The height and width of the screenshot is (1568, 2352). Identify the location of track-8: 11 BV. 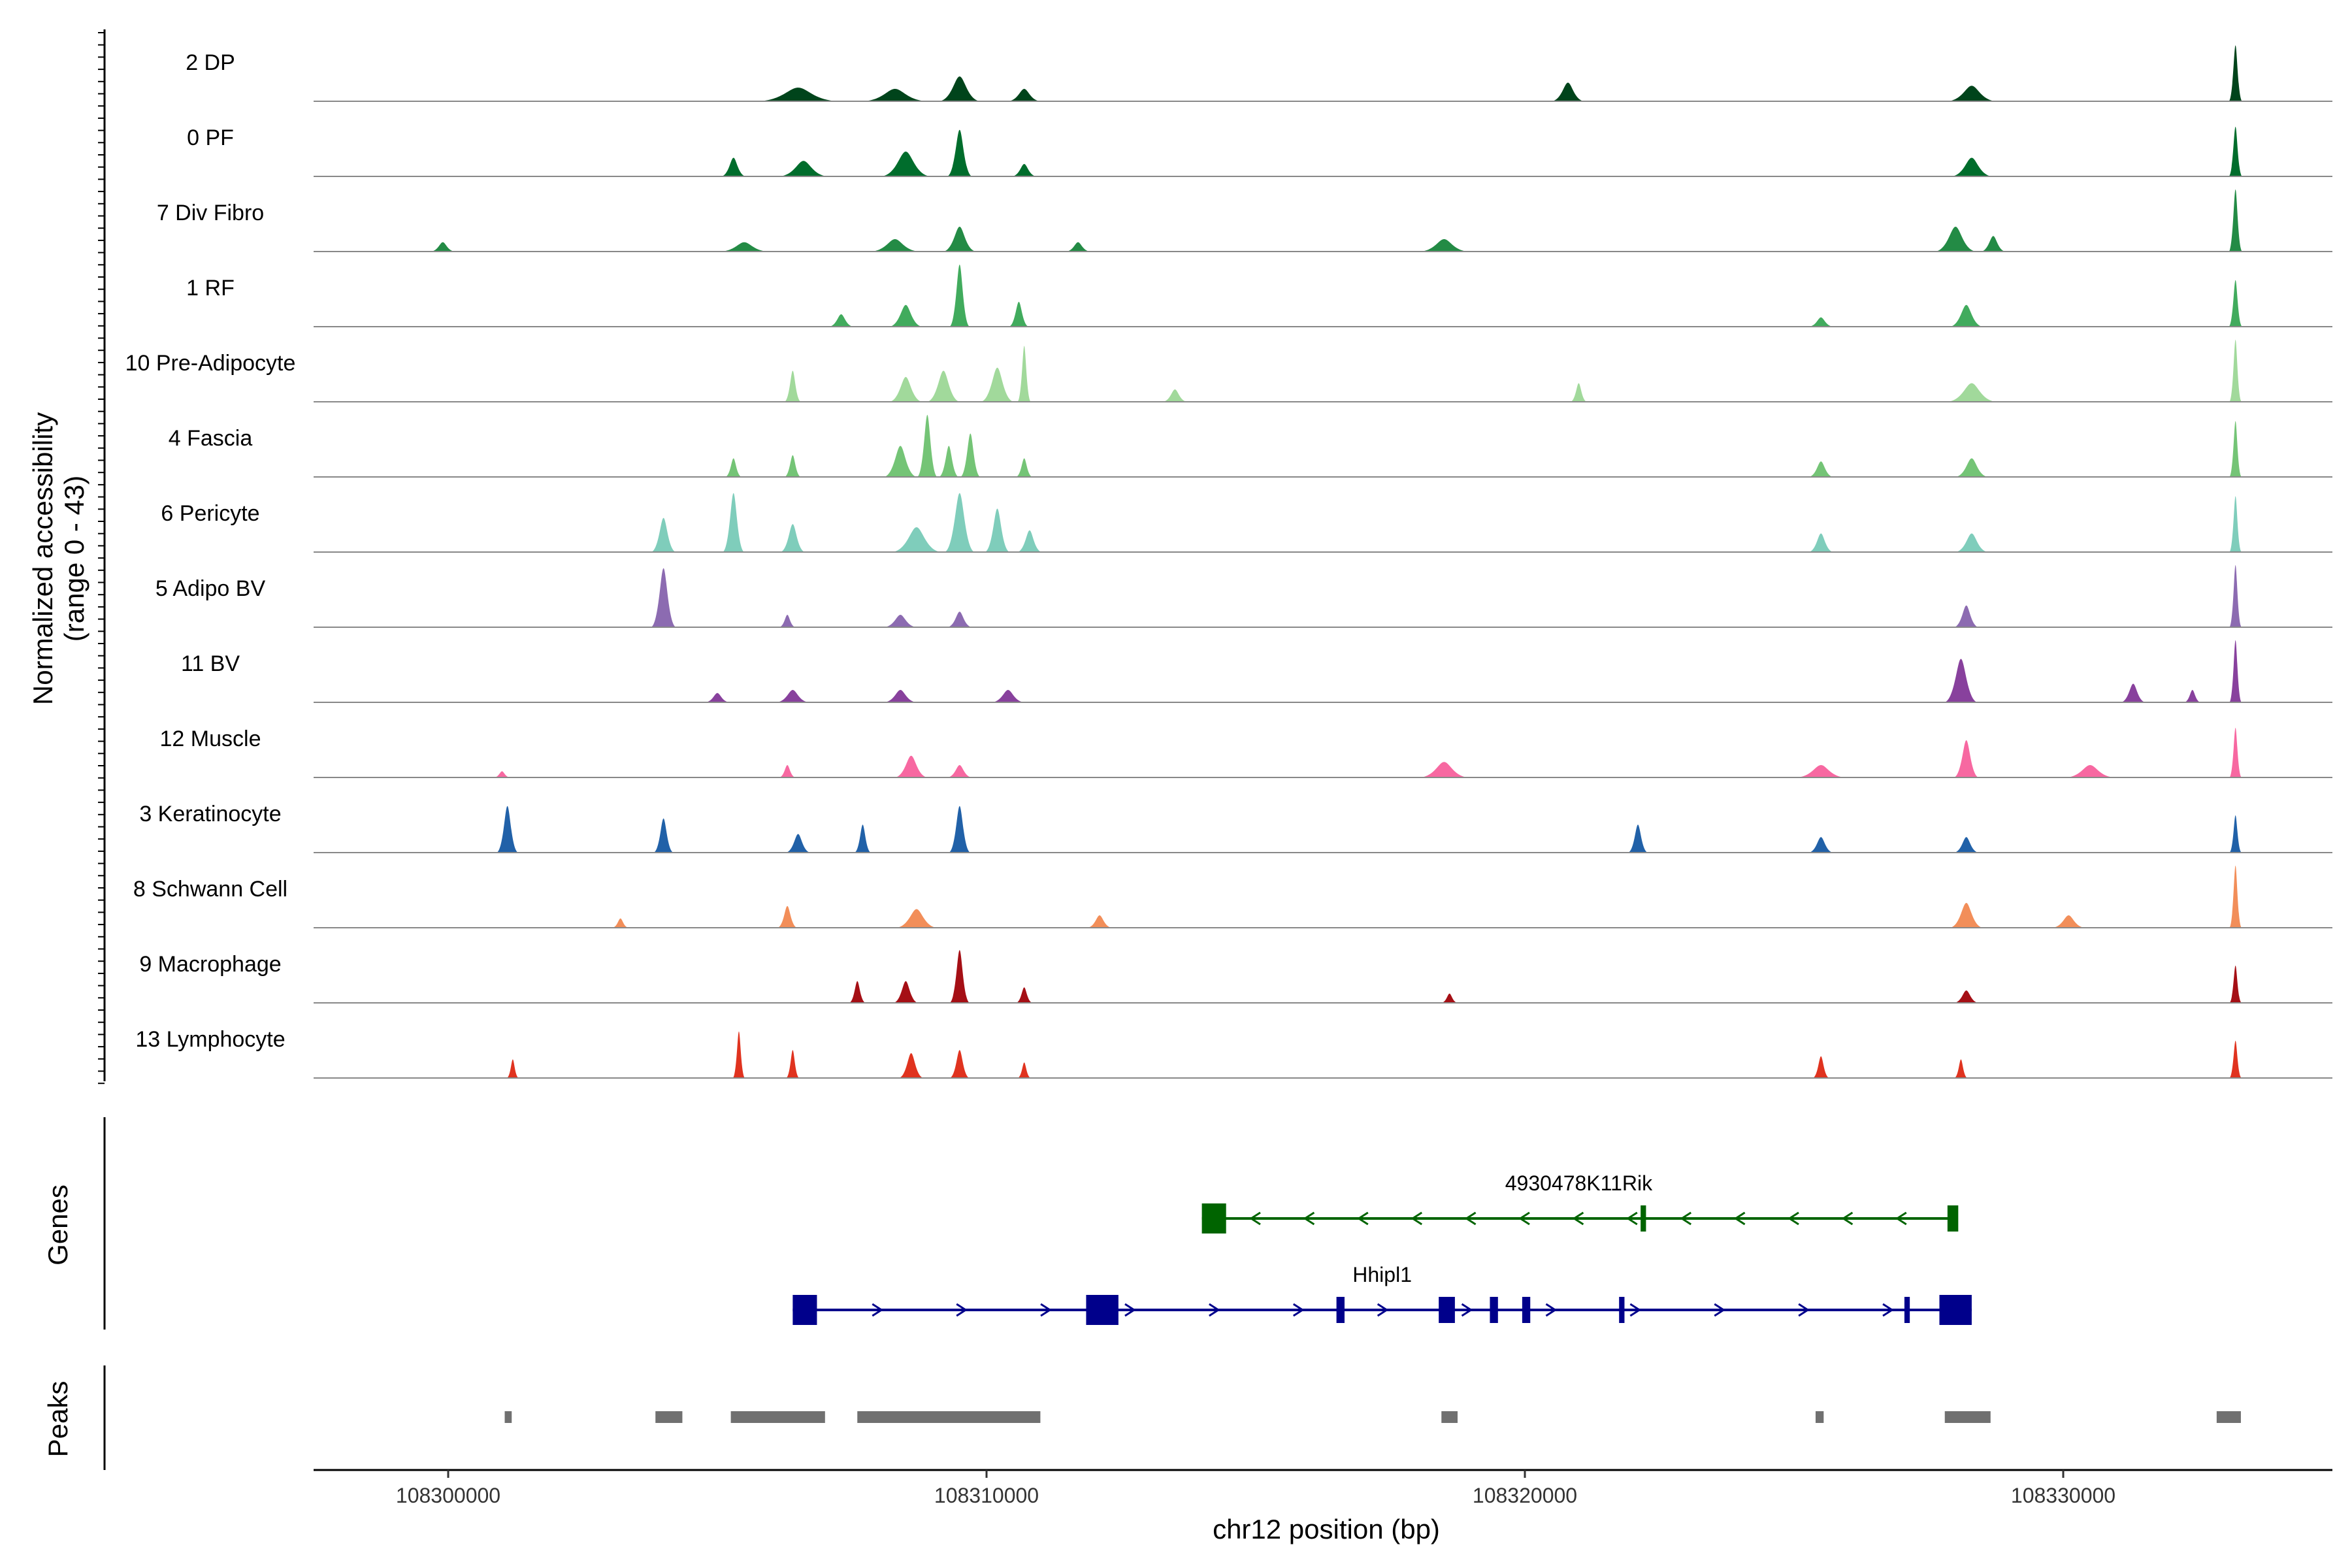
(1256, 671).